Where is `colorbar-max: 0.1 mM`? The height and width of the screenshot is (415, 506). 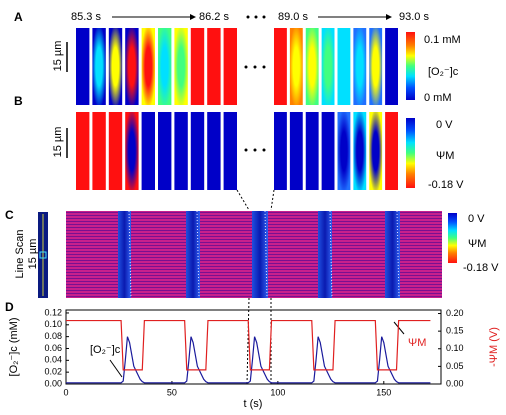
colorbar-max: 0.1 mM is located at coordinates (442, 40).